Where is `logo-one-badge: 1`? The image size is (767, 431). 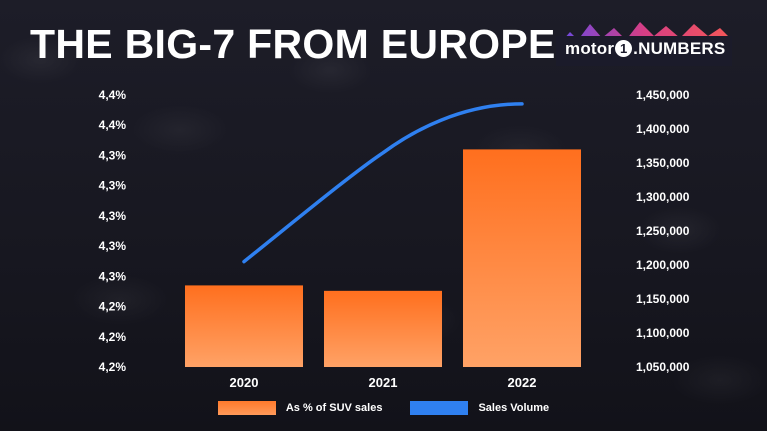 logo-one-badge: 1 is located at coordinates (624, 48).